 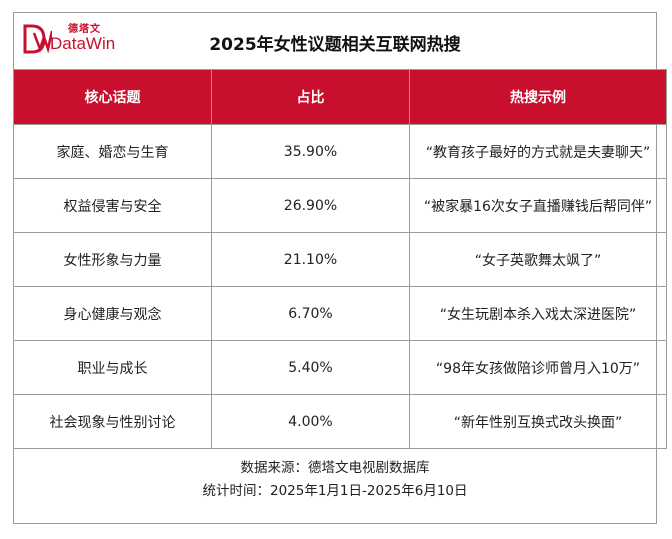 I want to click on topic-cell: 权益侵害与安全, so click(x=112, y=205).